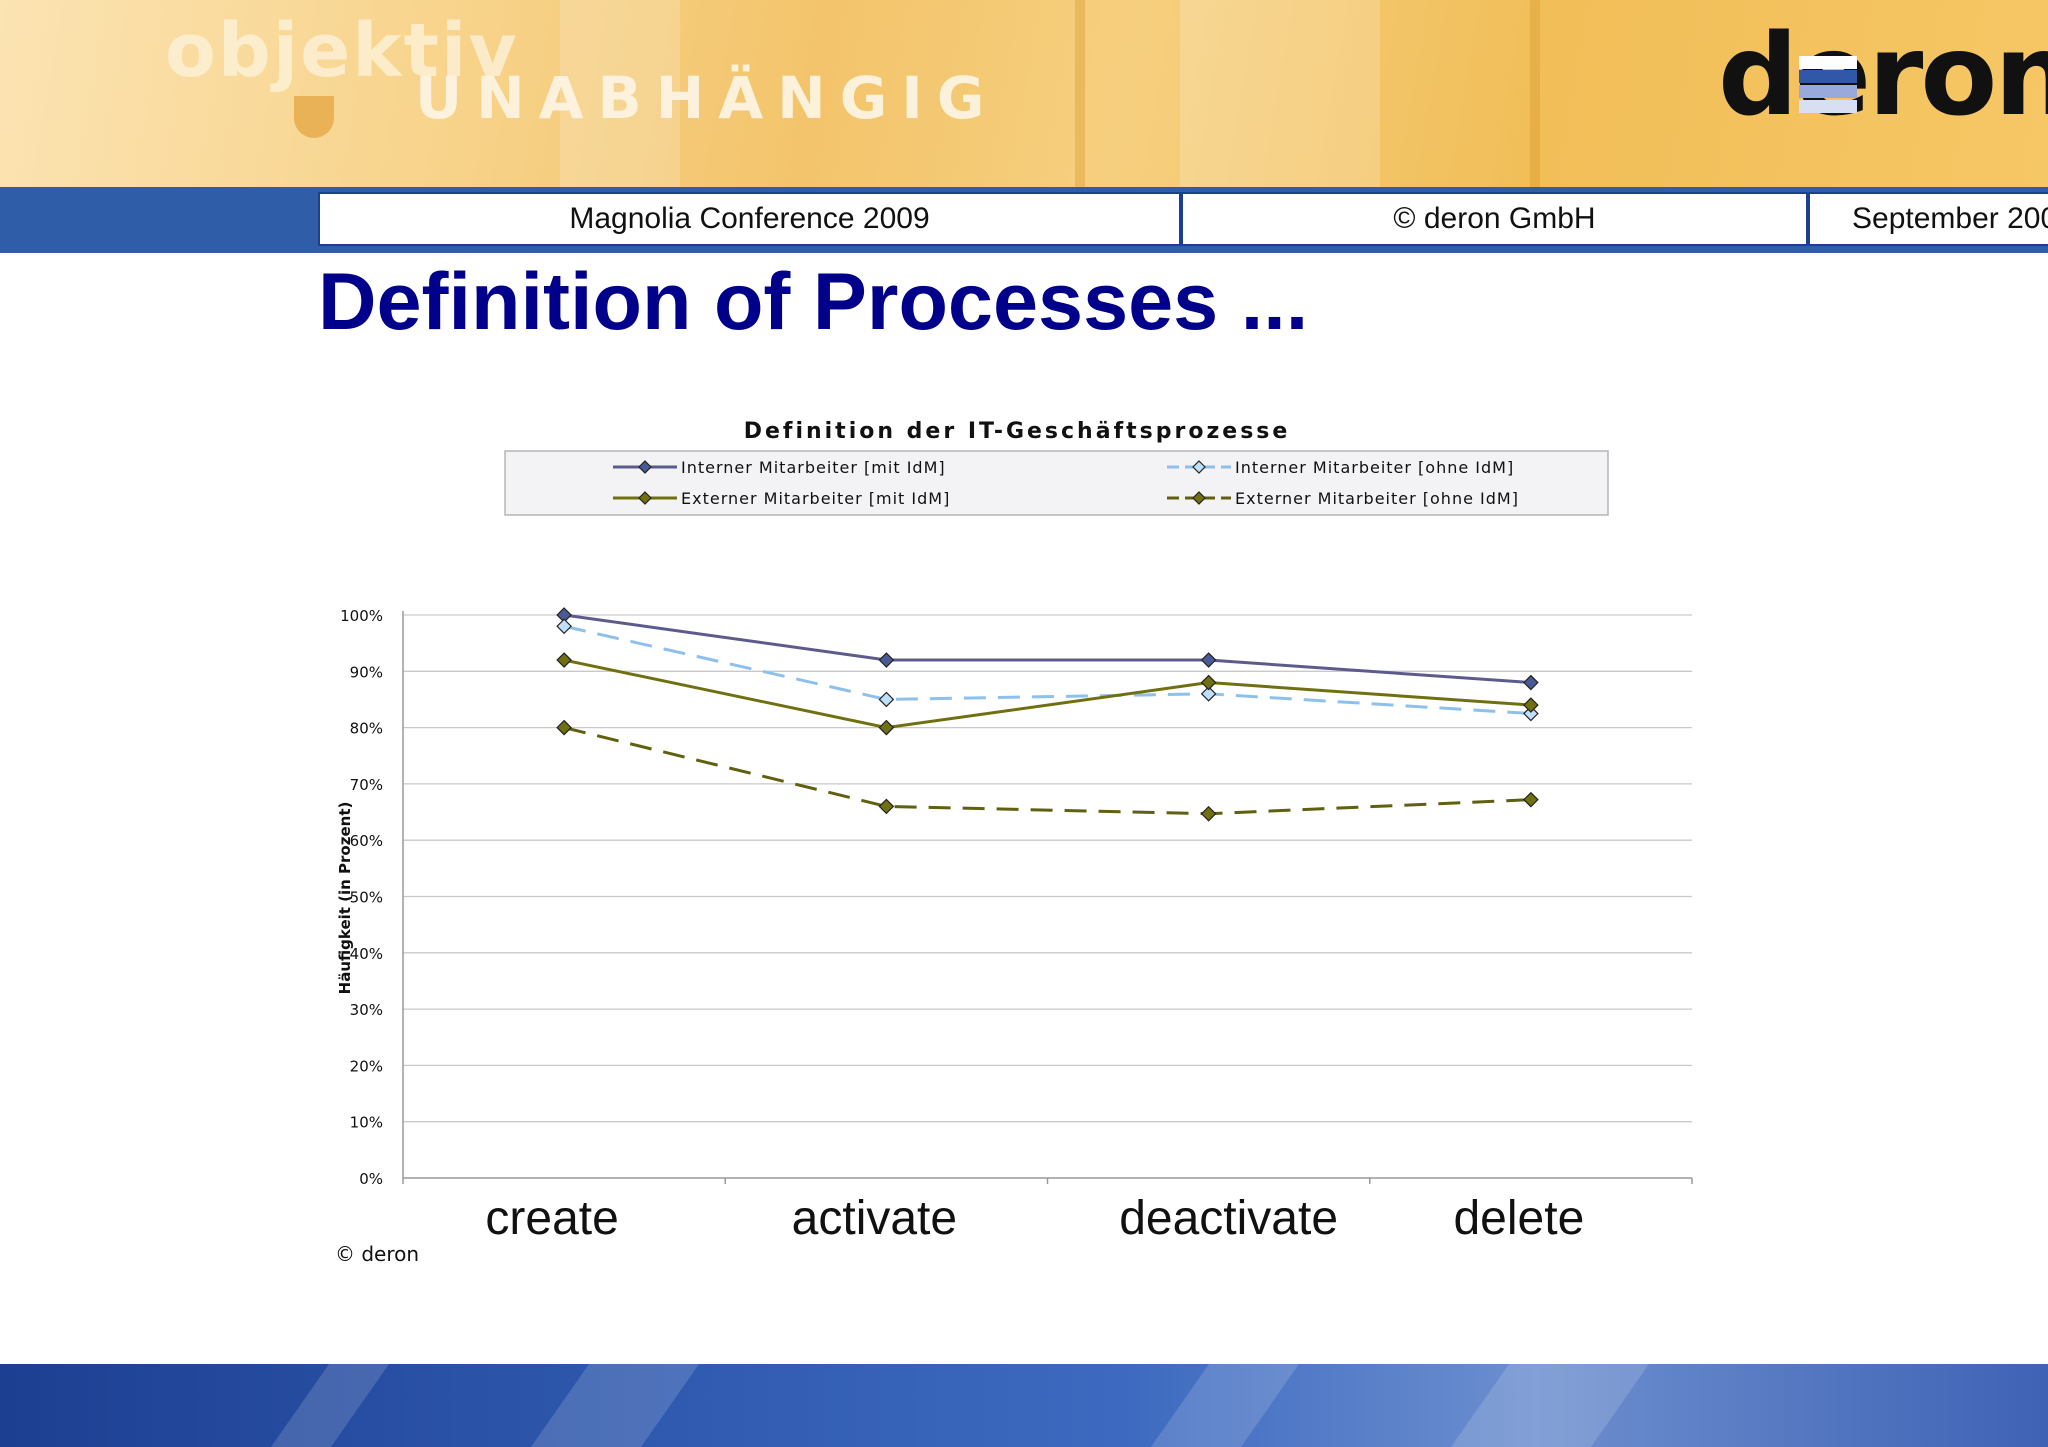  Describe the element at coordinates (1228, 1218) in the screenshot. I see `x-tick-label: deactivate` at that location.